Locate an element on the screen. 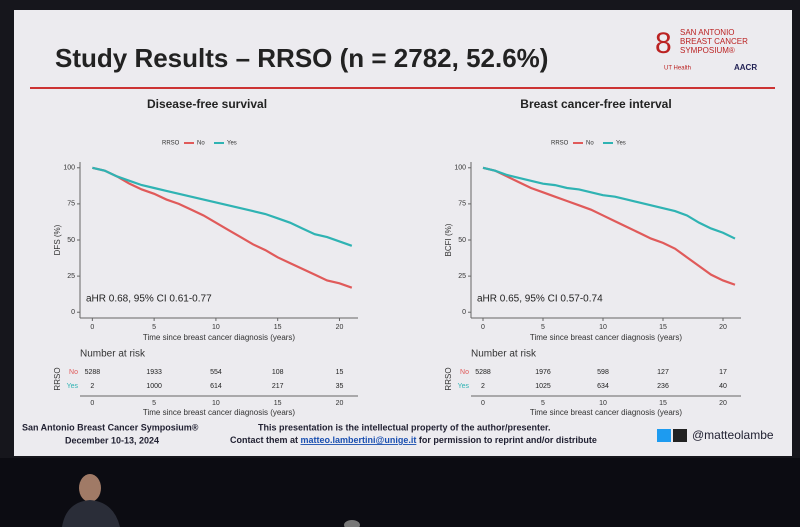 The width and height of the screenshot is (800, 527). risk-count: 1000 is located at coordinates (154, 386).